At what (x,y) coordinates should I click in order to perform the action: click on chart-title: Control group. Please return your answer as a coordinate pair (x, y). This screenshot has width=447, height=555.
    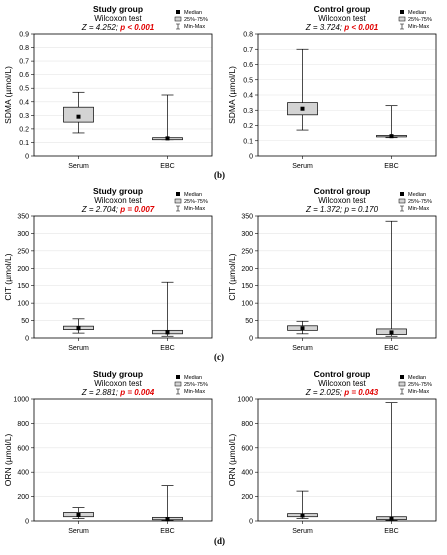
    Looking at the image, I should click on (342, 9).